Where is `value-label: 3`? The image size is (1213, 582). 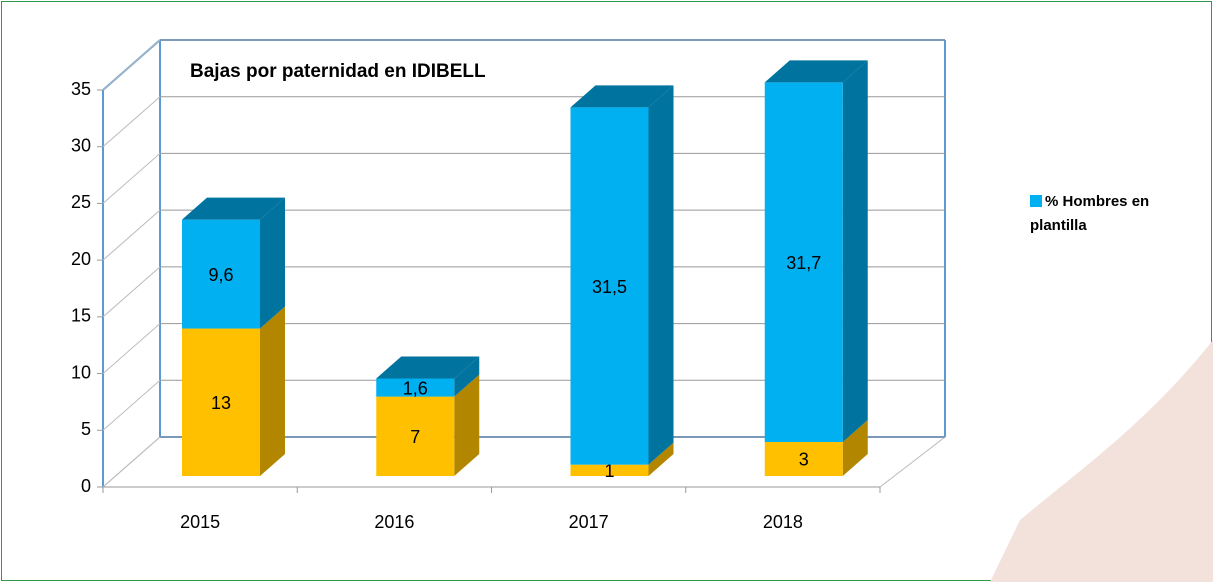
value-label: 3 is located at coordinates (804, 460).